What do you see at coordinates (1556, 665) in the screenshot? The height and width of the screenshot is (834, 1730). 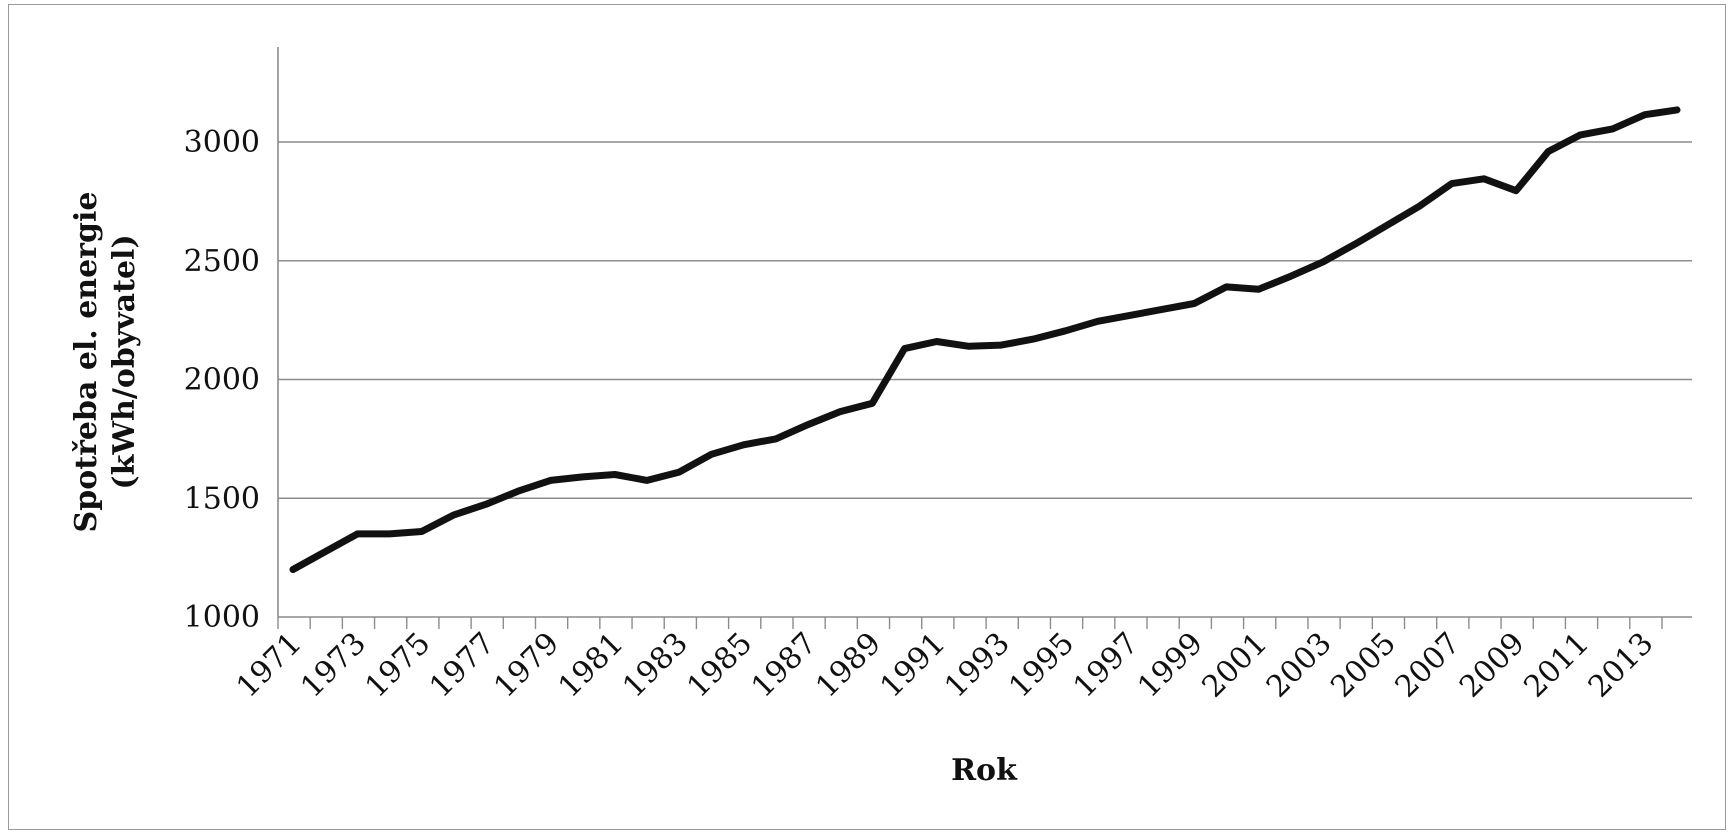 I see `x-tick-label: 2011` at bounding box center [1556, 665].